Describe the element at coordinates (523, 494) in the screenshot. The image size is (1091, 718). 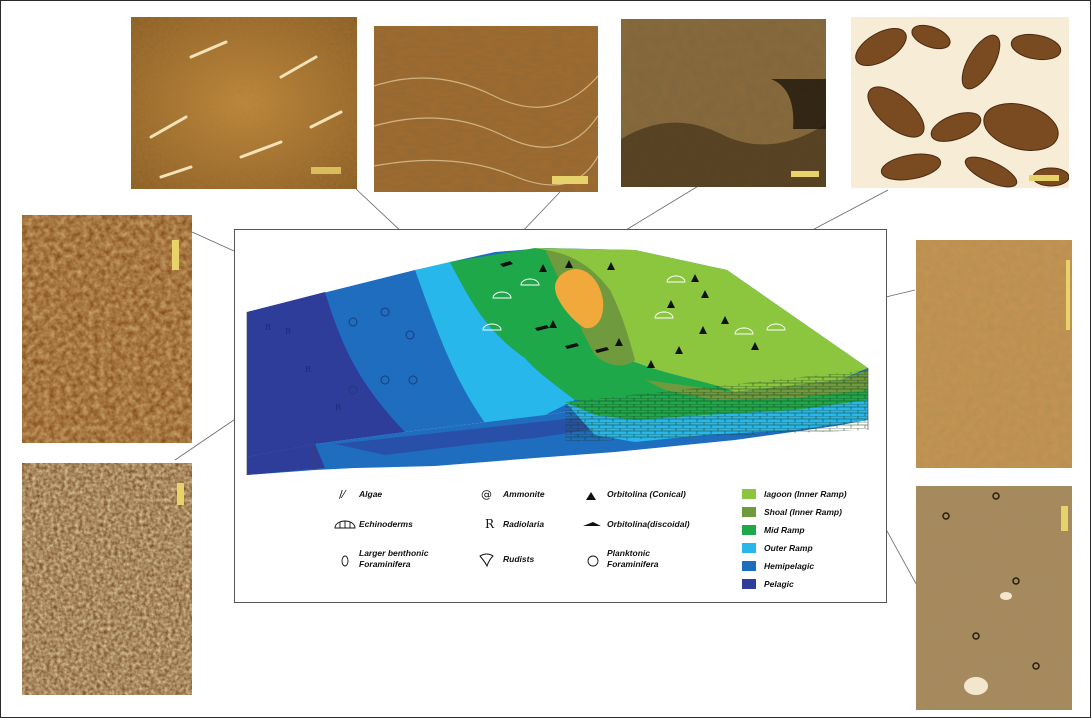
I see `legend-label: Ammonite` at that location.